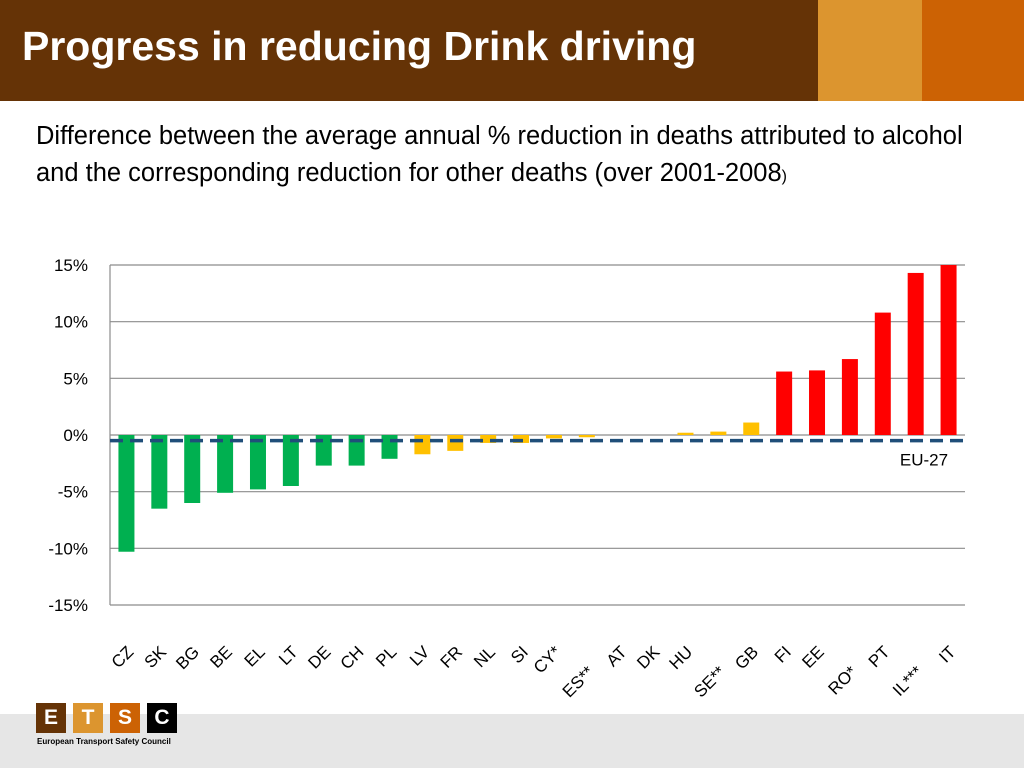  What do you see at coordinates (924, 460) in the screenshot?
I see `eu27-reference-label: EU-27` at bounding box center [924, 460].